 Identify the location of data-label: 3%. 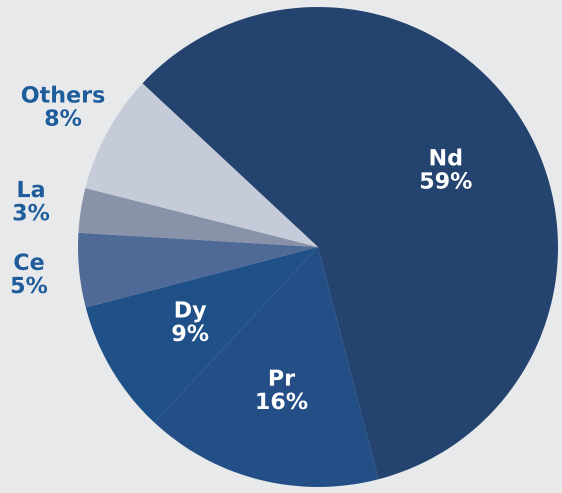
(32, 212).